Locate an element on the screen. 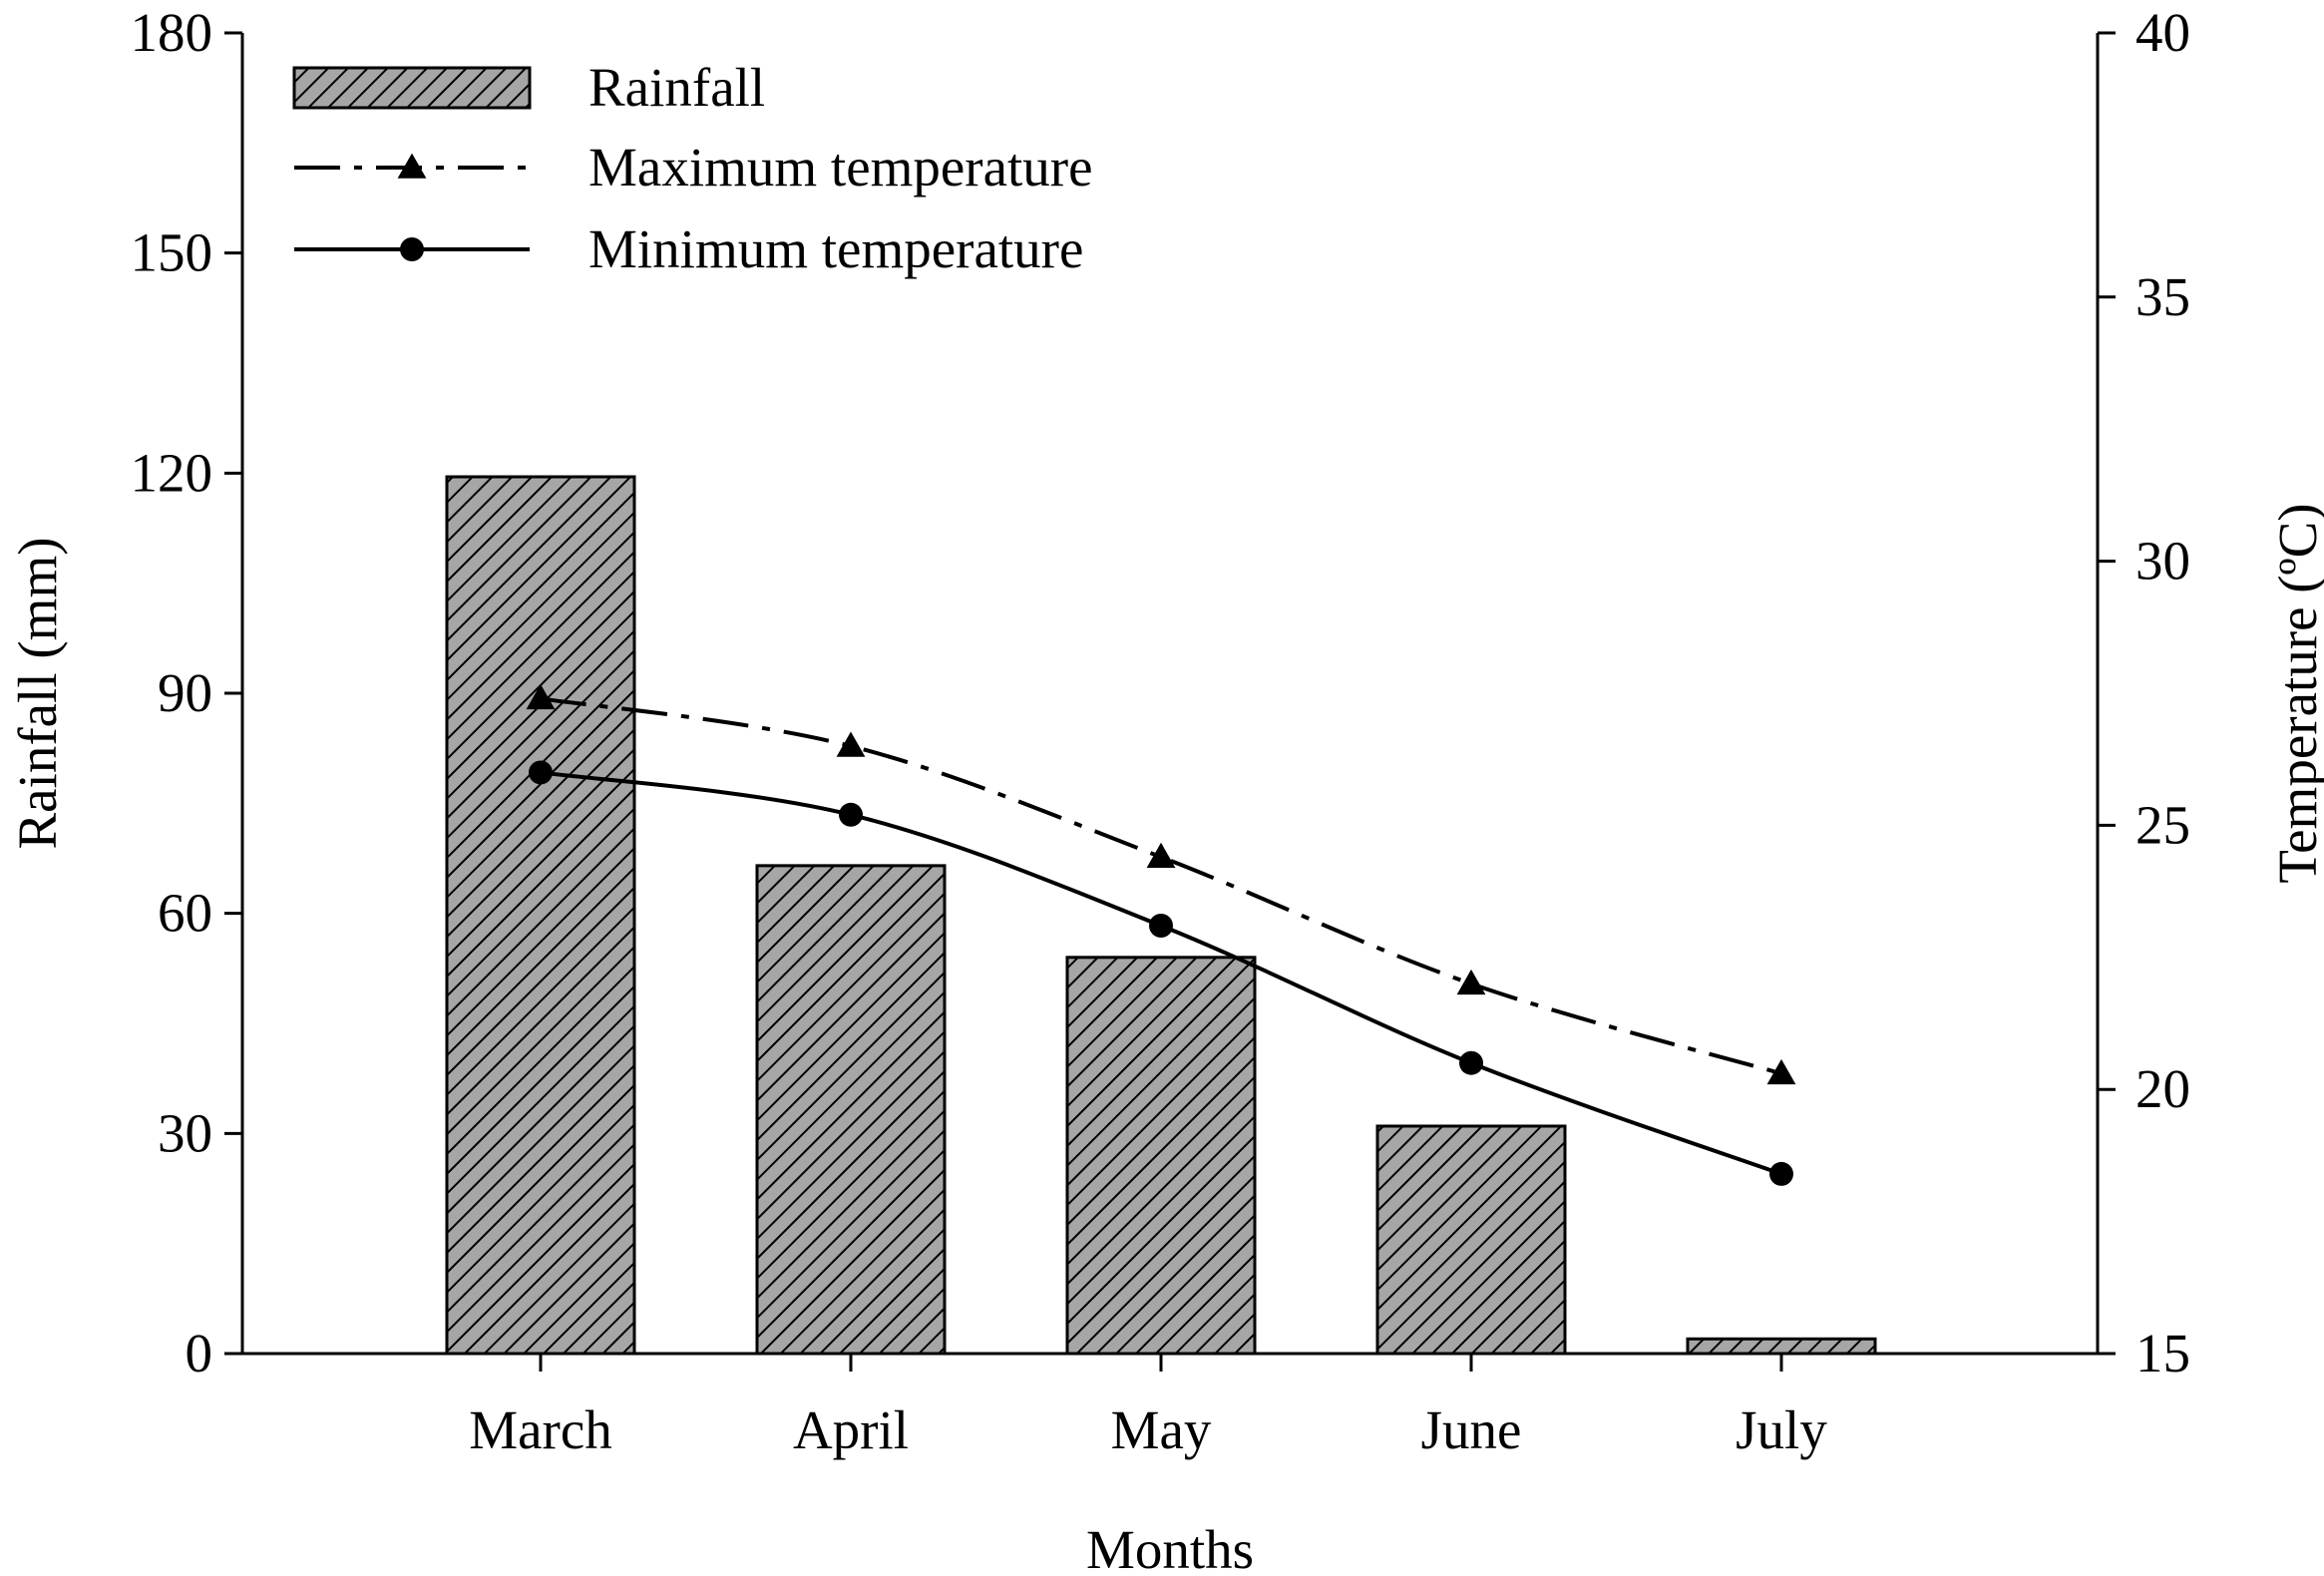 The height and width of the screenshot is (1576, 2324). left-y-axis-title: Rainfall (mm) is located at coordinates (37, 693).